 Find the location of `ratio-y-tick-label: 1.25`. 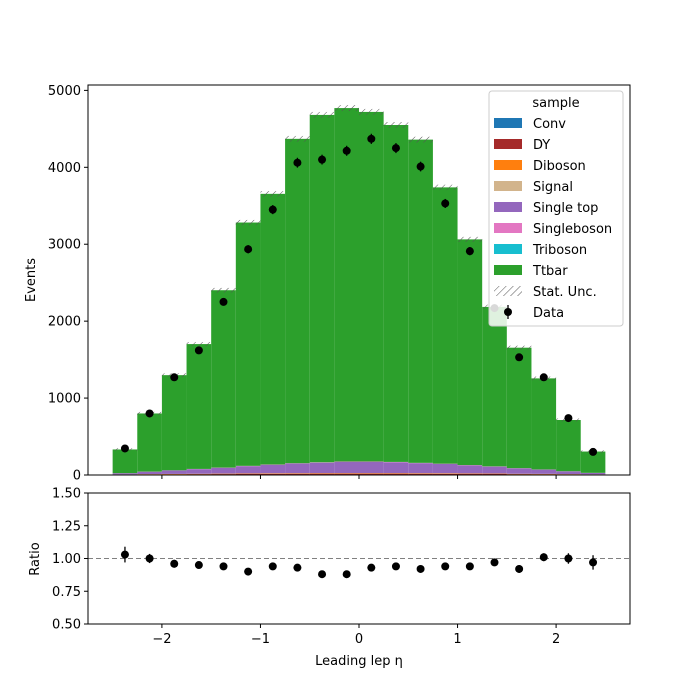

ratio-y-tick-label: 1.25 is located at coordinates (66, 526).